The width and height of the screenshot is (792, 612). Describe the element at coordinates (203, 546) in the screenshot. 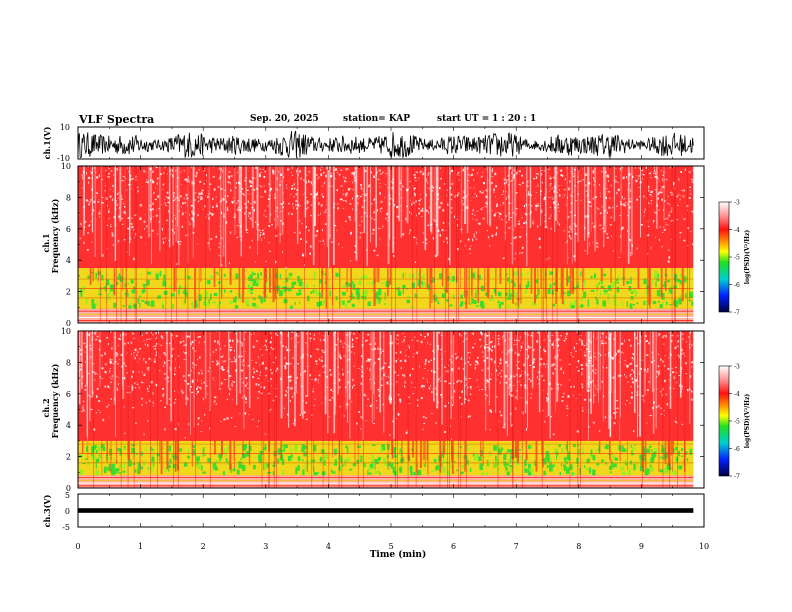

I see `time-tick-label: 2` at that location.